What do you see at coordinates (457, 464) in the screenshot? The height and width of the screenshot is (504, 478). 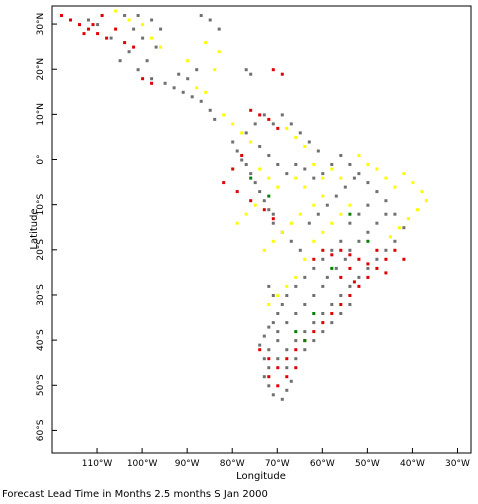 I see `x-tick-label: 30°W` at bounding box center [457, 464].